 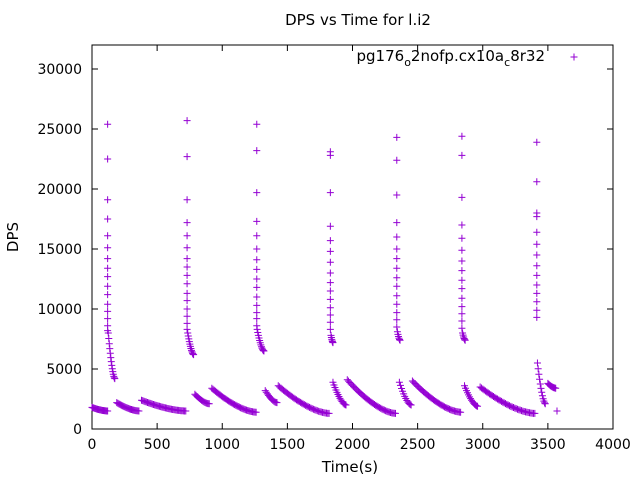 I want to click on chart-title: DPS vs Time for l.i2, so click(x=358, y=20).